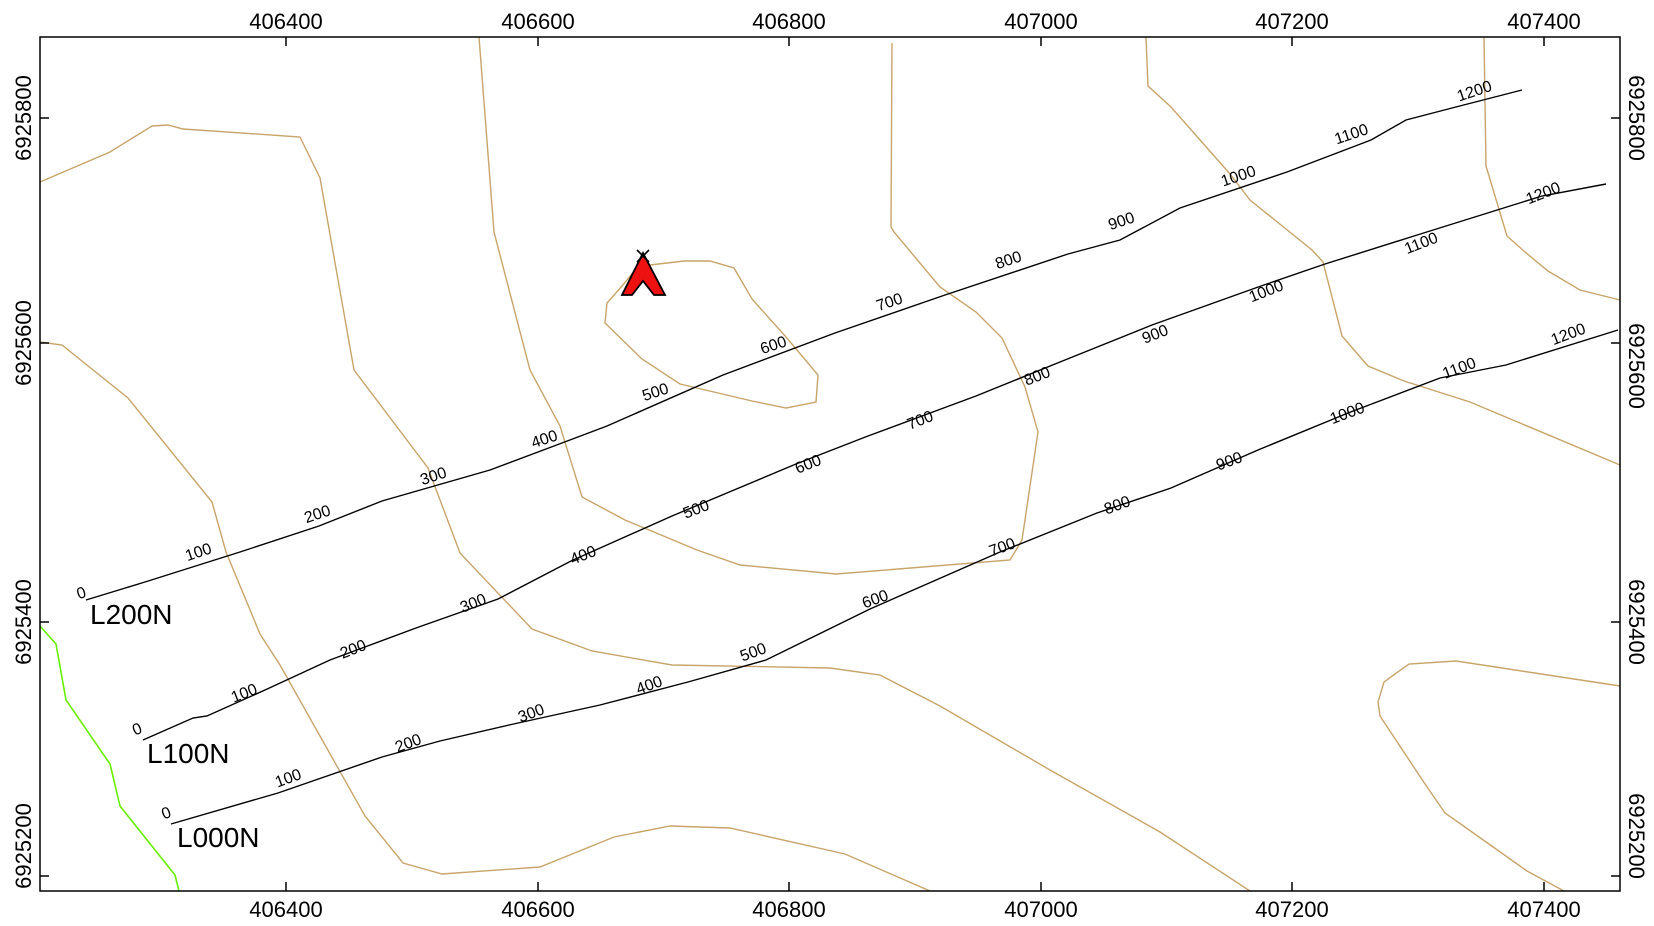 This screenshot has width=1654, height=926. I want to click on line-name-l100n: L100N, so click(188, 753).